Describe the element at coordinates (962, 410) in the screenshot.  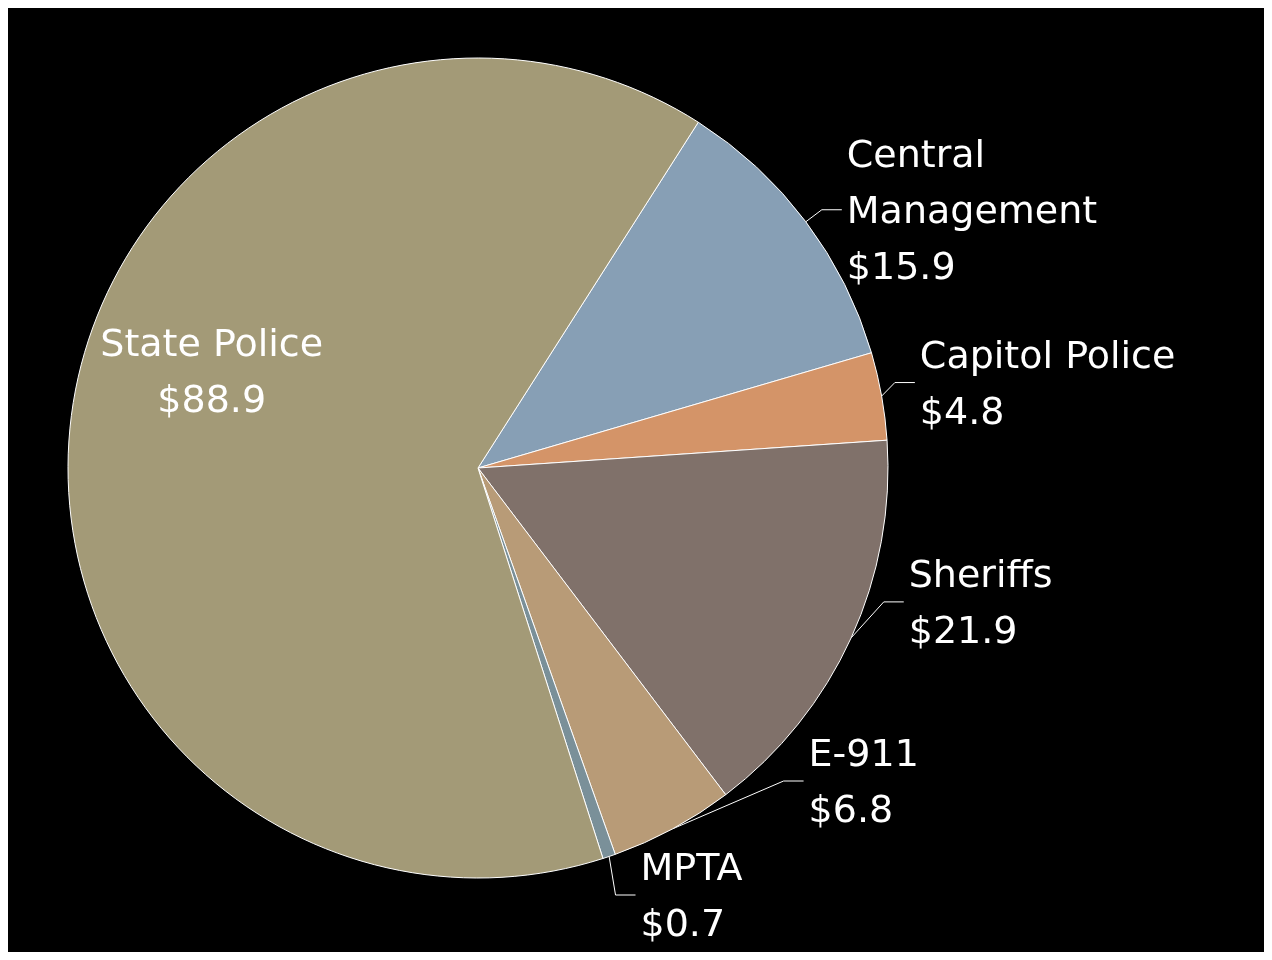
I see `data-label: $4.8` at that location.